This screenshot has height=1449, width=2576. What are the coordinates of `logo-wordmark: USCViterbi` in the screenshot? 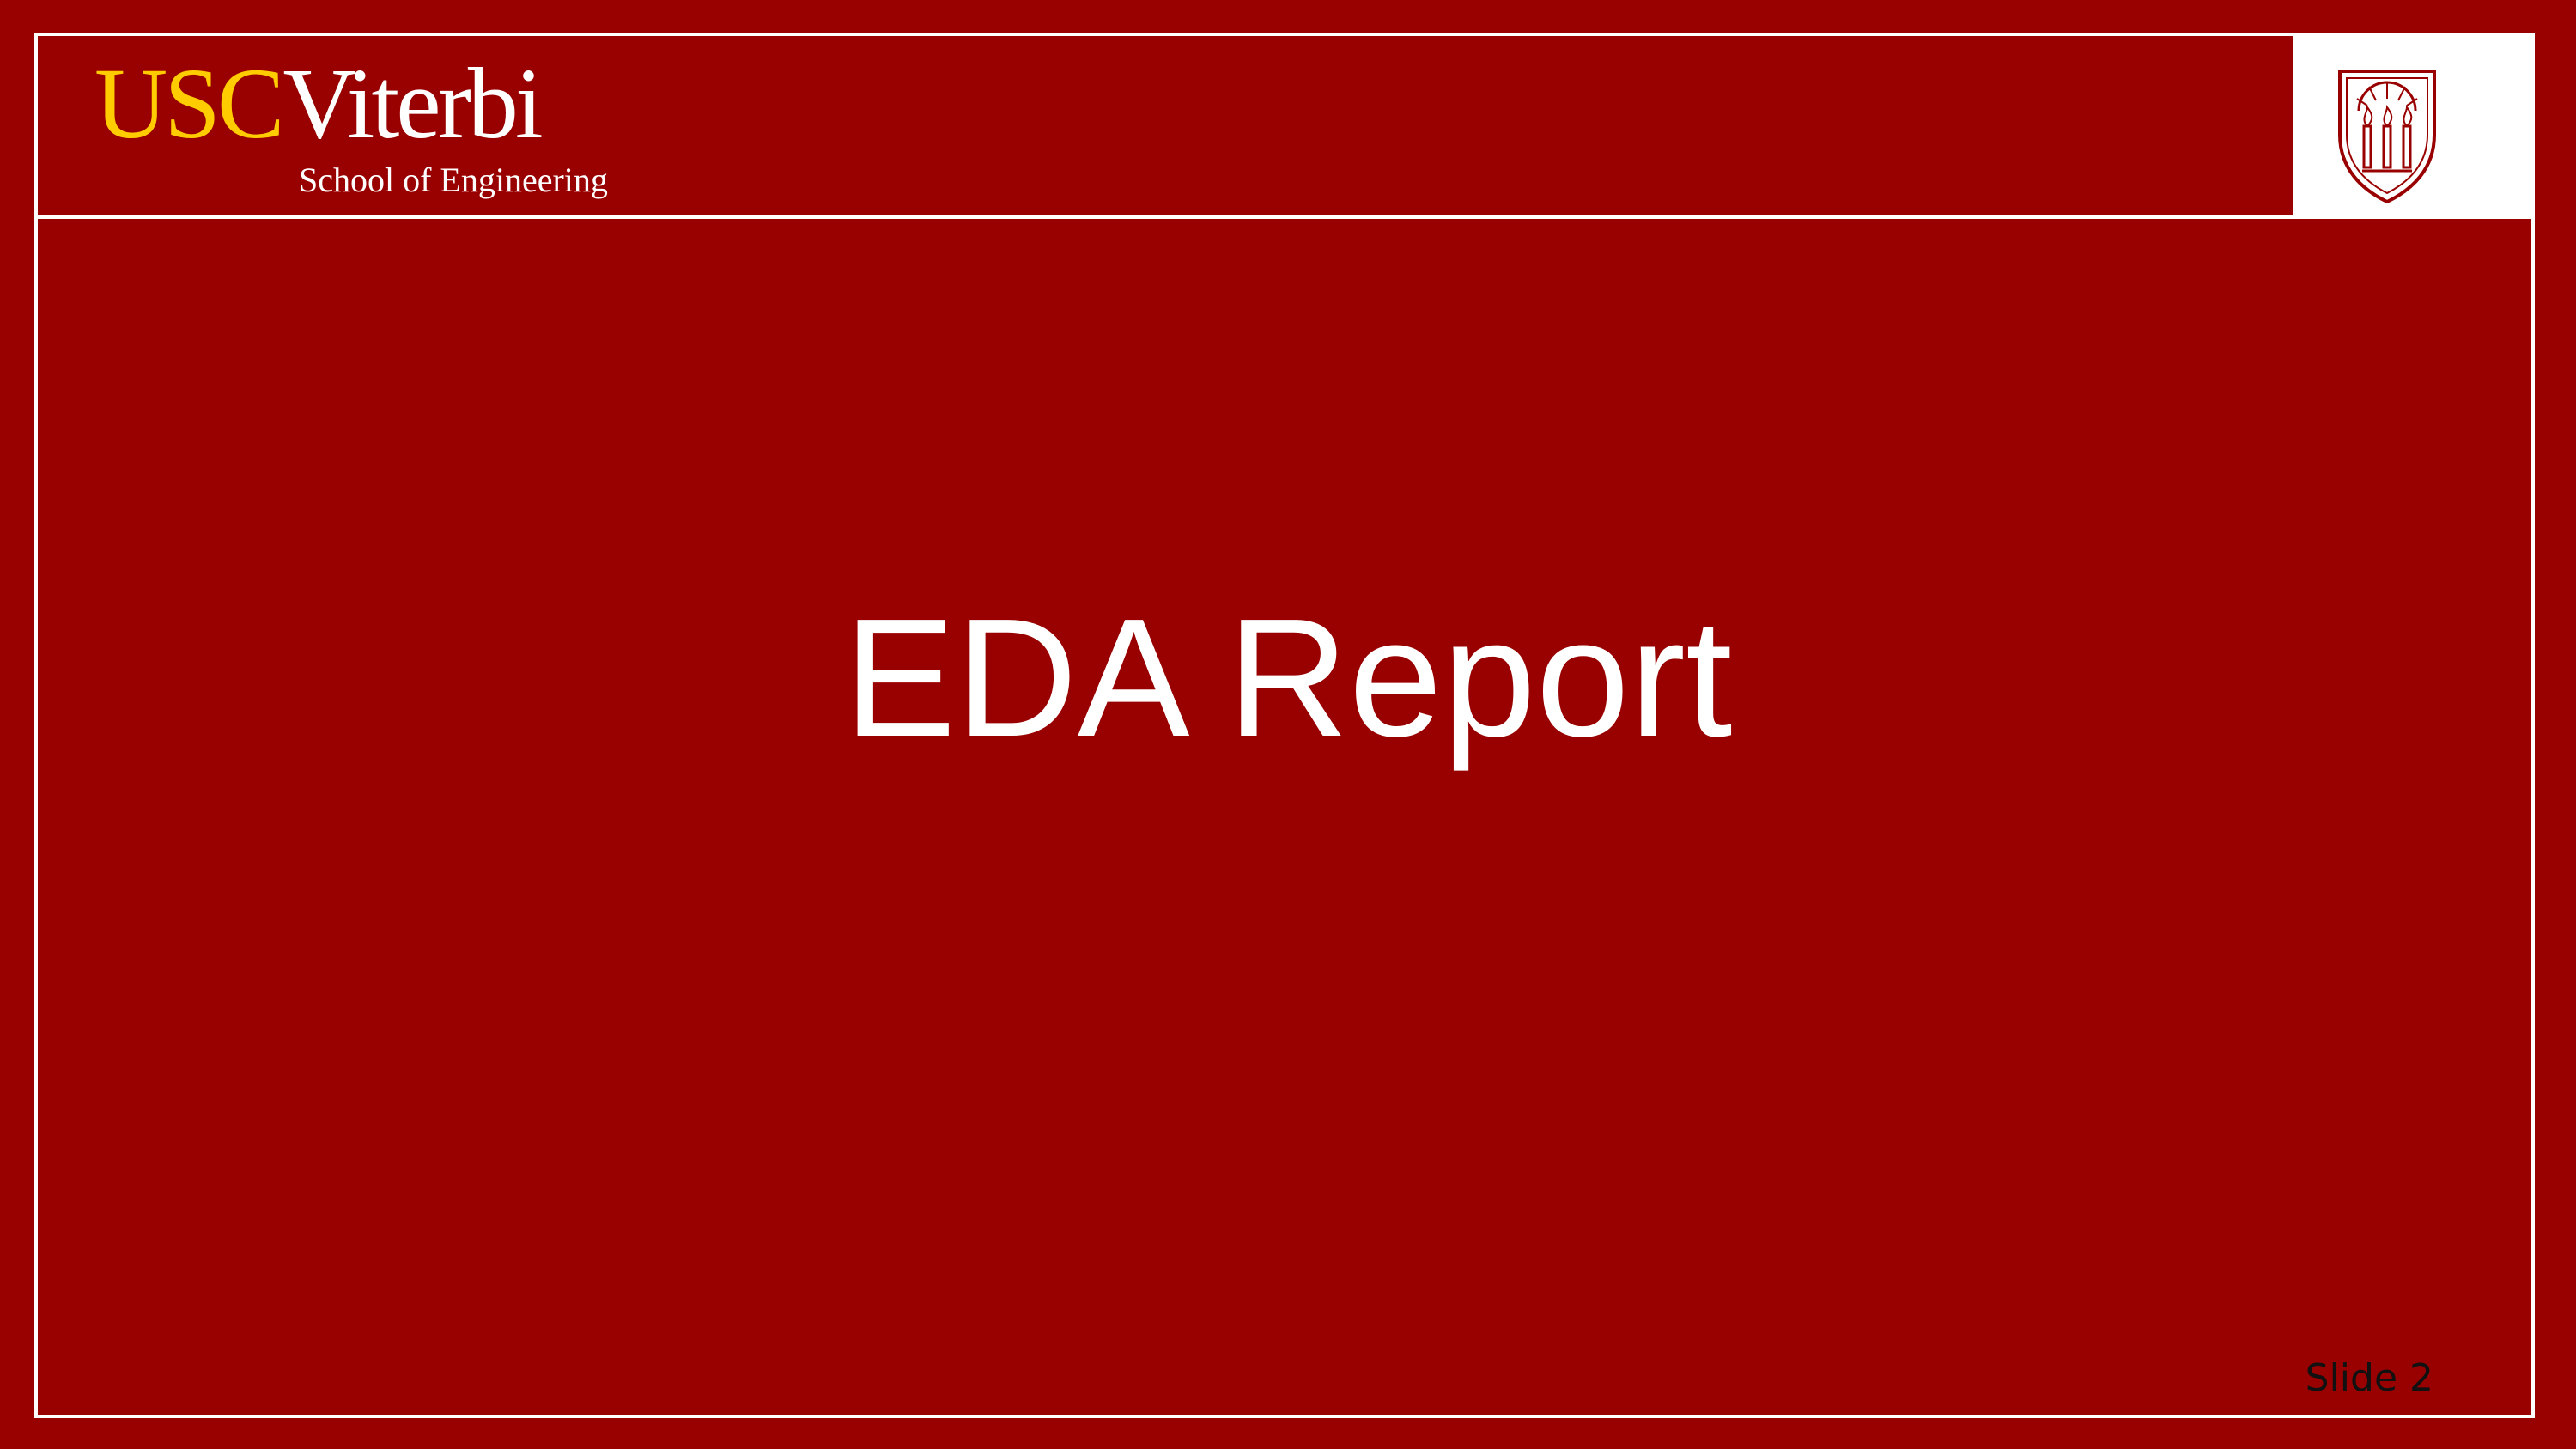 It's located at (319, 104).